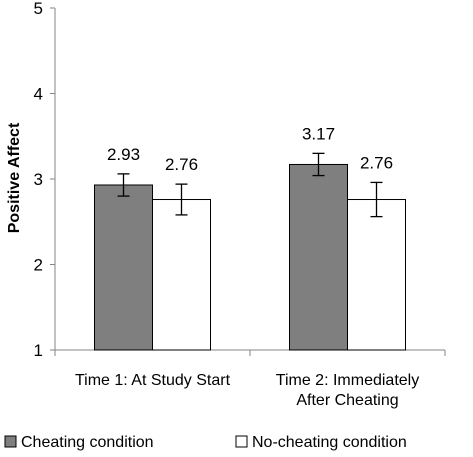 This screenshot has height=457, width=473. I want to click on y-tick-label: 1, so click(38, 350).